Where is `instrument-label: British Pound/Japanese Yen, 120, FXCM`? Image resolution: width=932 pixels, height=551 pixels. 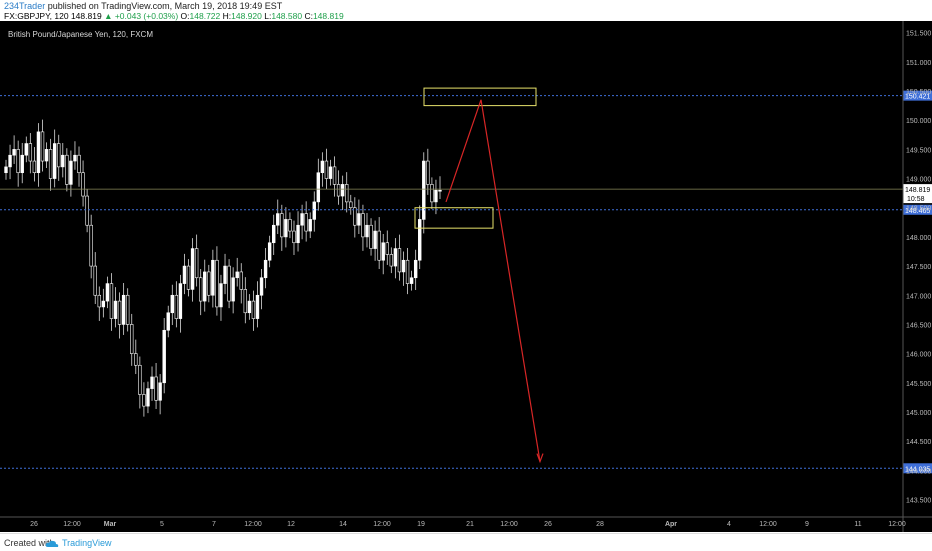 instrument-label: British Pound/Japanese Yen, 120, FXCM is located at coordinates (80, 34).